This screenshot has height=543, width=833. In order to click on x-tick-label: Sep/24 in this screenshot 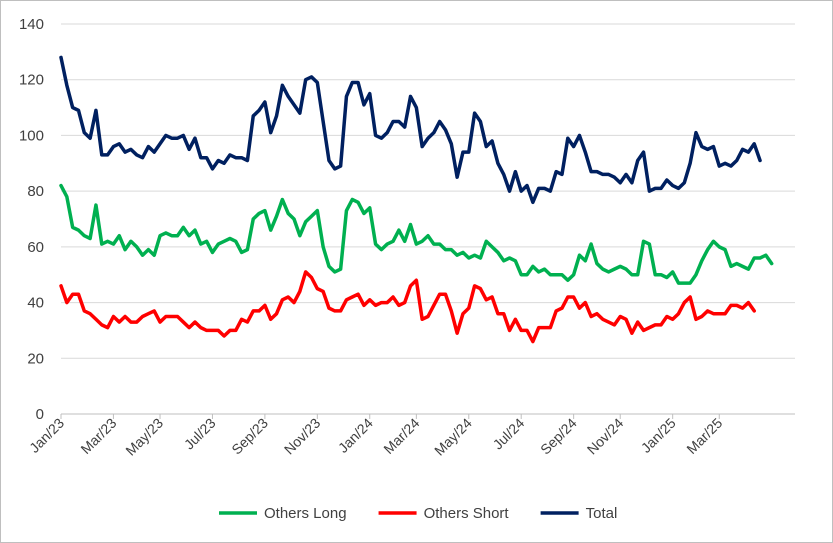, I will do `click(558, 436)`.